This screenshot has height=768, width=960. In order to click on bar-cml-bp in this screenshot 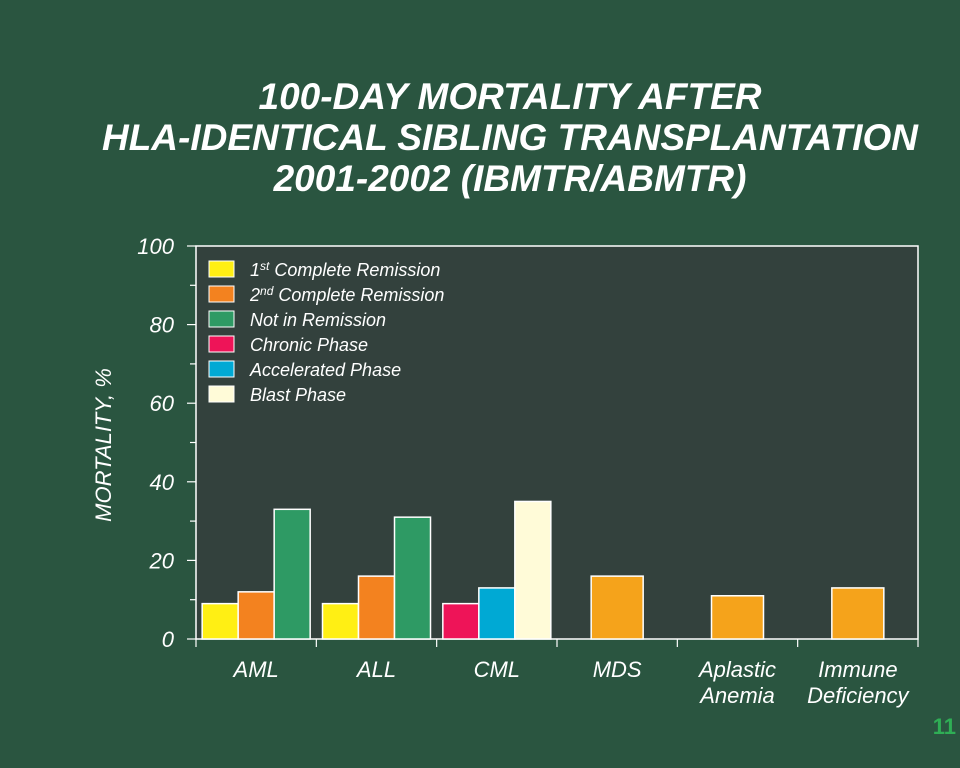, I will do `click(533, 570)`.